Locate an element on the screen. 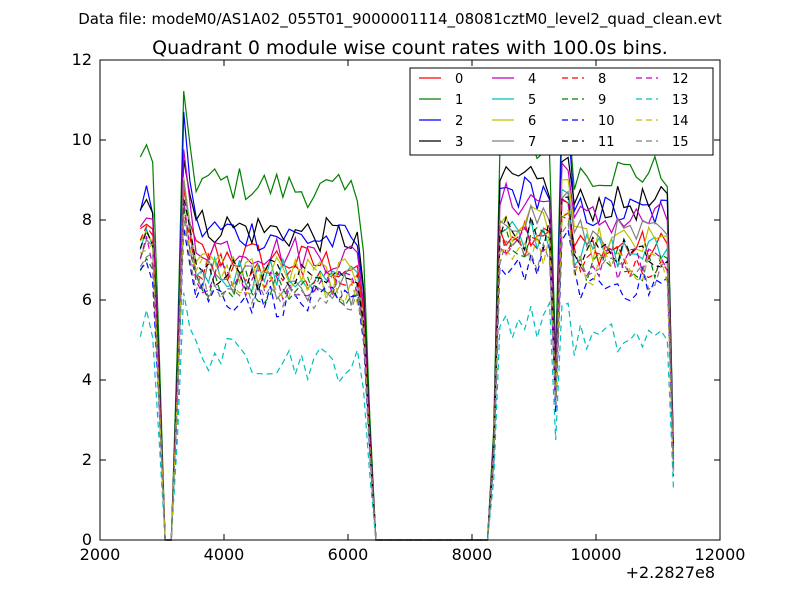 This screenshot has height=600, width=800. legend-label-11: 11 is located at coordinates (606, 142).